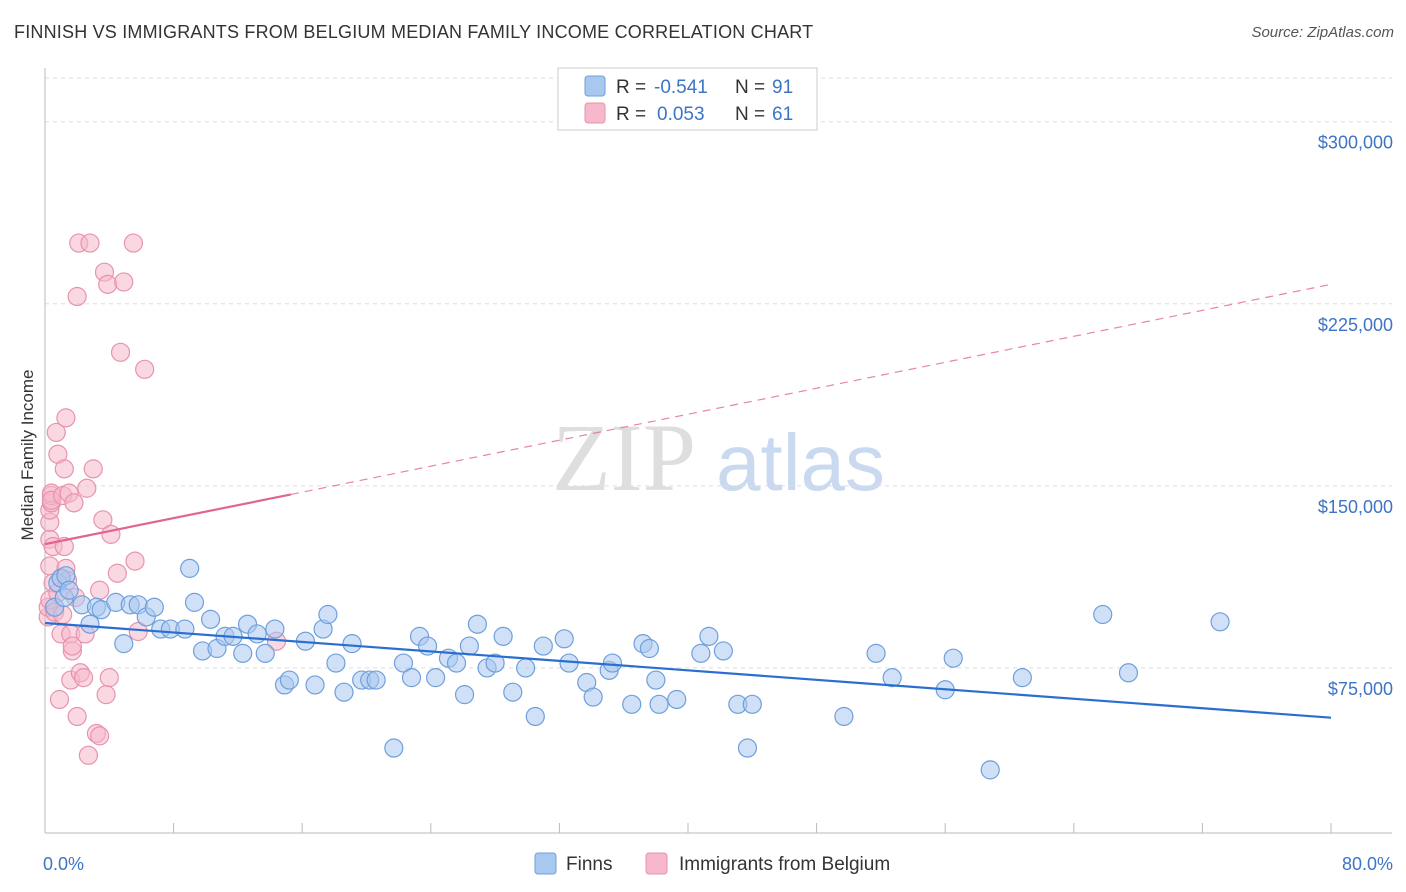  I want to click on legend-finns-n-label: N =, so click(750, 87).